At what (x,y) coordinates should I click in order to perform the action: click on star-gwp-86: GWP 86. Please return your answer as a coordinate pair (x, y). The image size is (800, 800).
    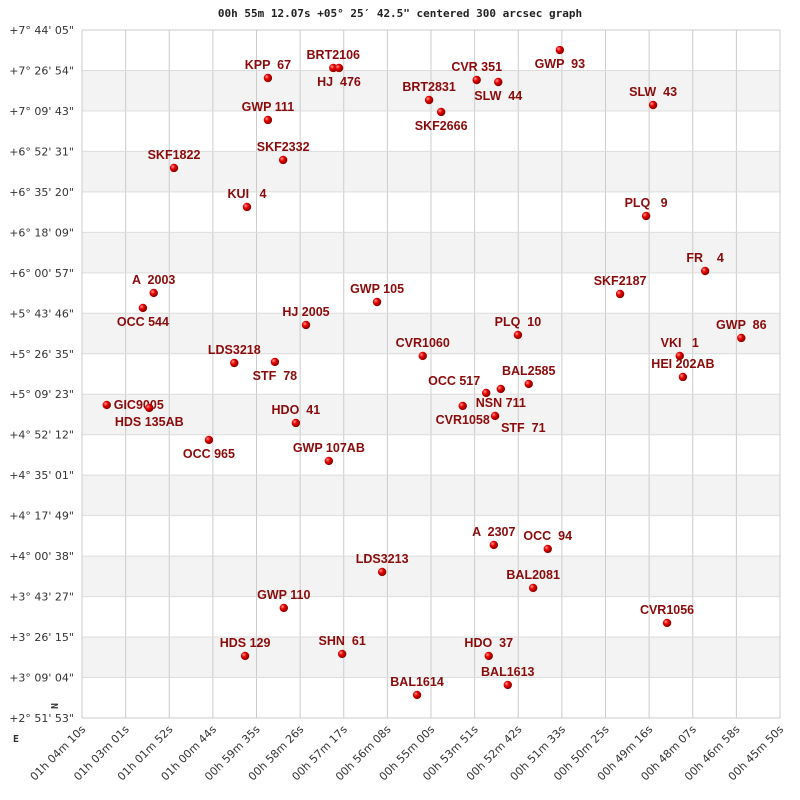
    Looking at the image, I should click on (741, 330).